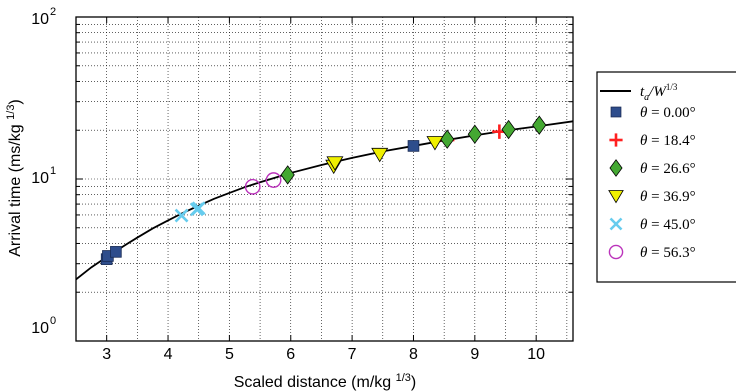 This screenshot has height=392, width=736. What do you see at coordinates (15, 188) in the screenshot?
I see `y-axis-title-main: Arrival time (ms/kg` at bounding box center [15, 188].